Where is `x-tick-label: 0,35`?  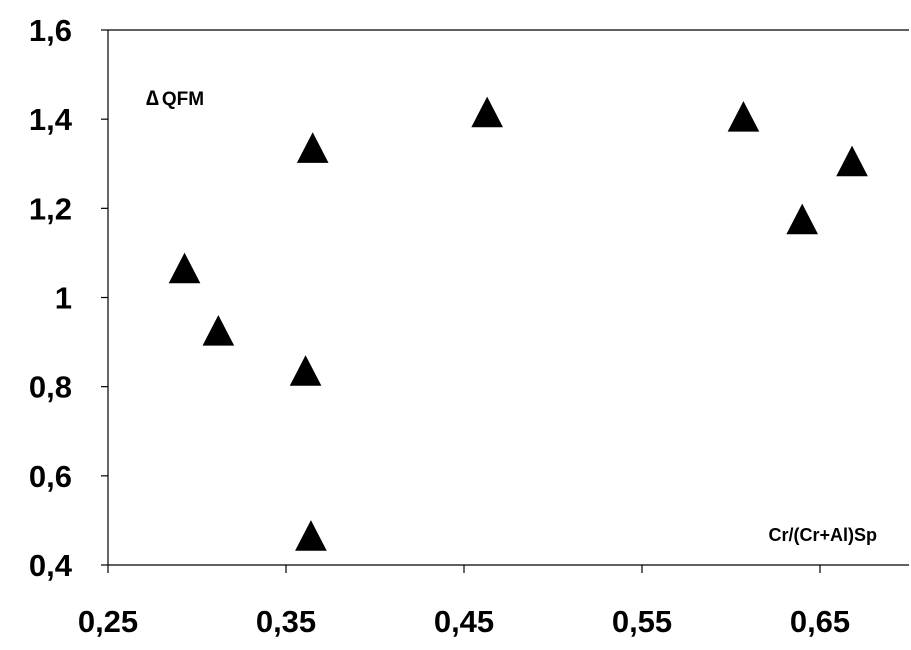
x-tick-label: 0,35 is located at coordinates (286, 621).